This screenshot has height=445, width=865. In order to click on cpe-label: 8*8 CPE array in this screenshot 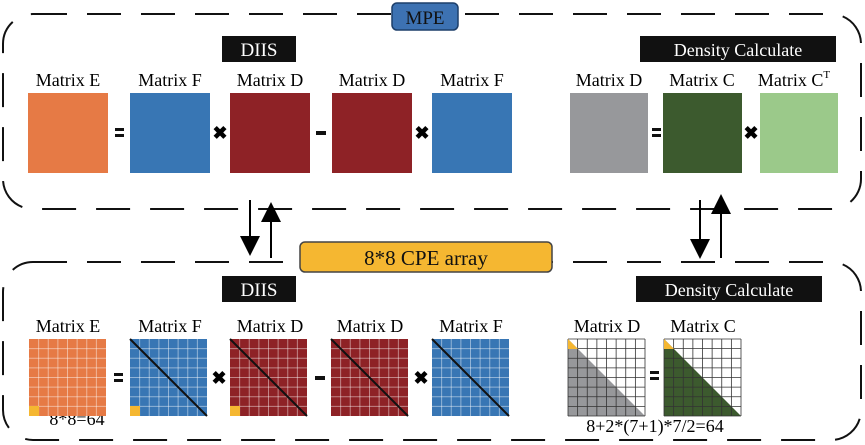, I will do `click(426, 258)`.